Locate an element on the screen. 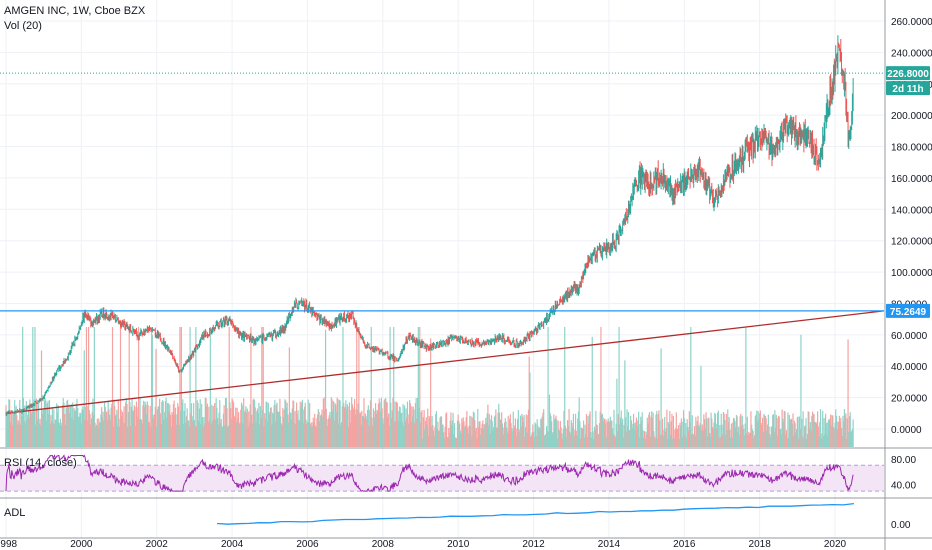 The height and width of the screenshot is (550, 932). time-axis-label: 1998 is located at coordinates (9, 544).